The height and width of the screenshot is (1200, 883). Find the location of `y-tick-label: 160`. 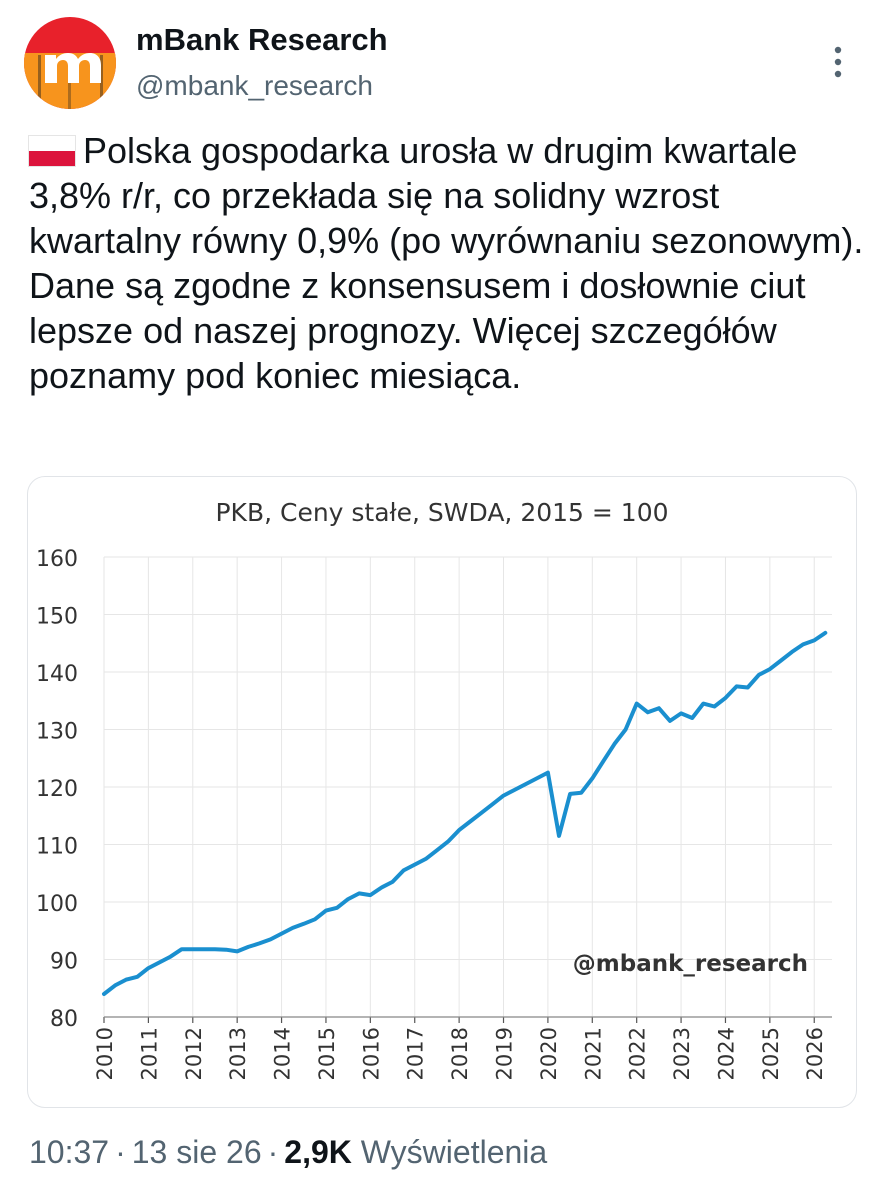

y-tick-label: 160 is located at coordinates (57, 559).